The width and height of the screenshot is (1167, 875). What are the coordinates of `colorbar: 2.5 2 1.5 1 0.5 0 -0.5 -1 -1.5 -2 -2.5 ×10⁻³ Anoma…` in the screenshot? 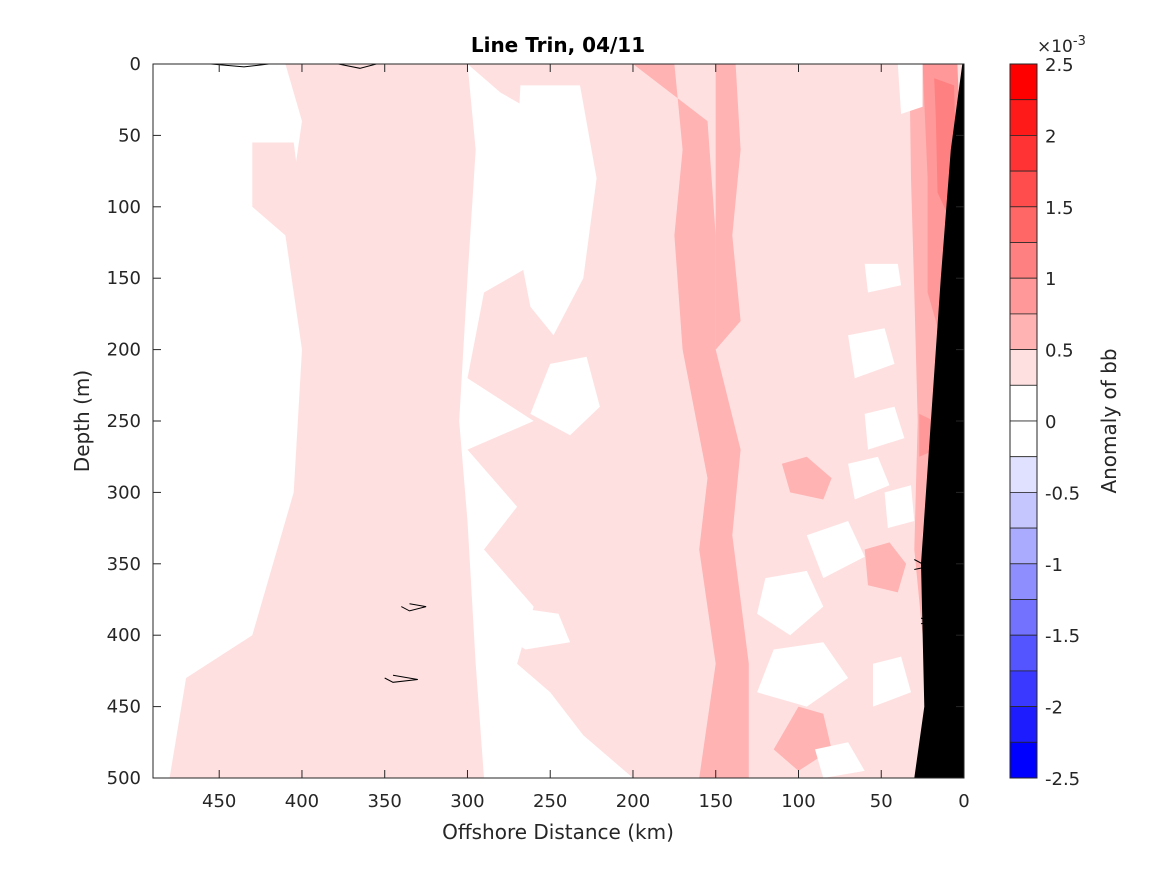 It's located at (1065, 412).